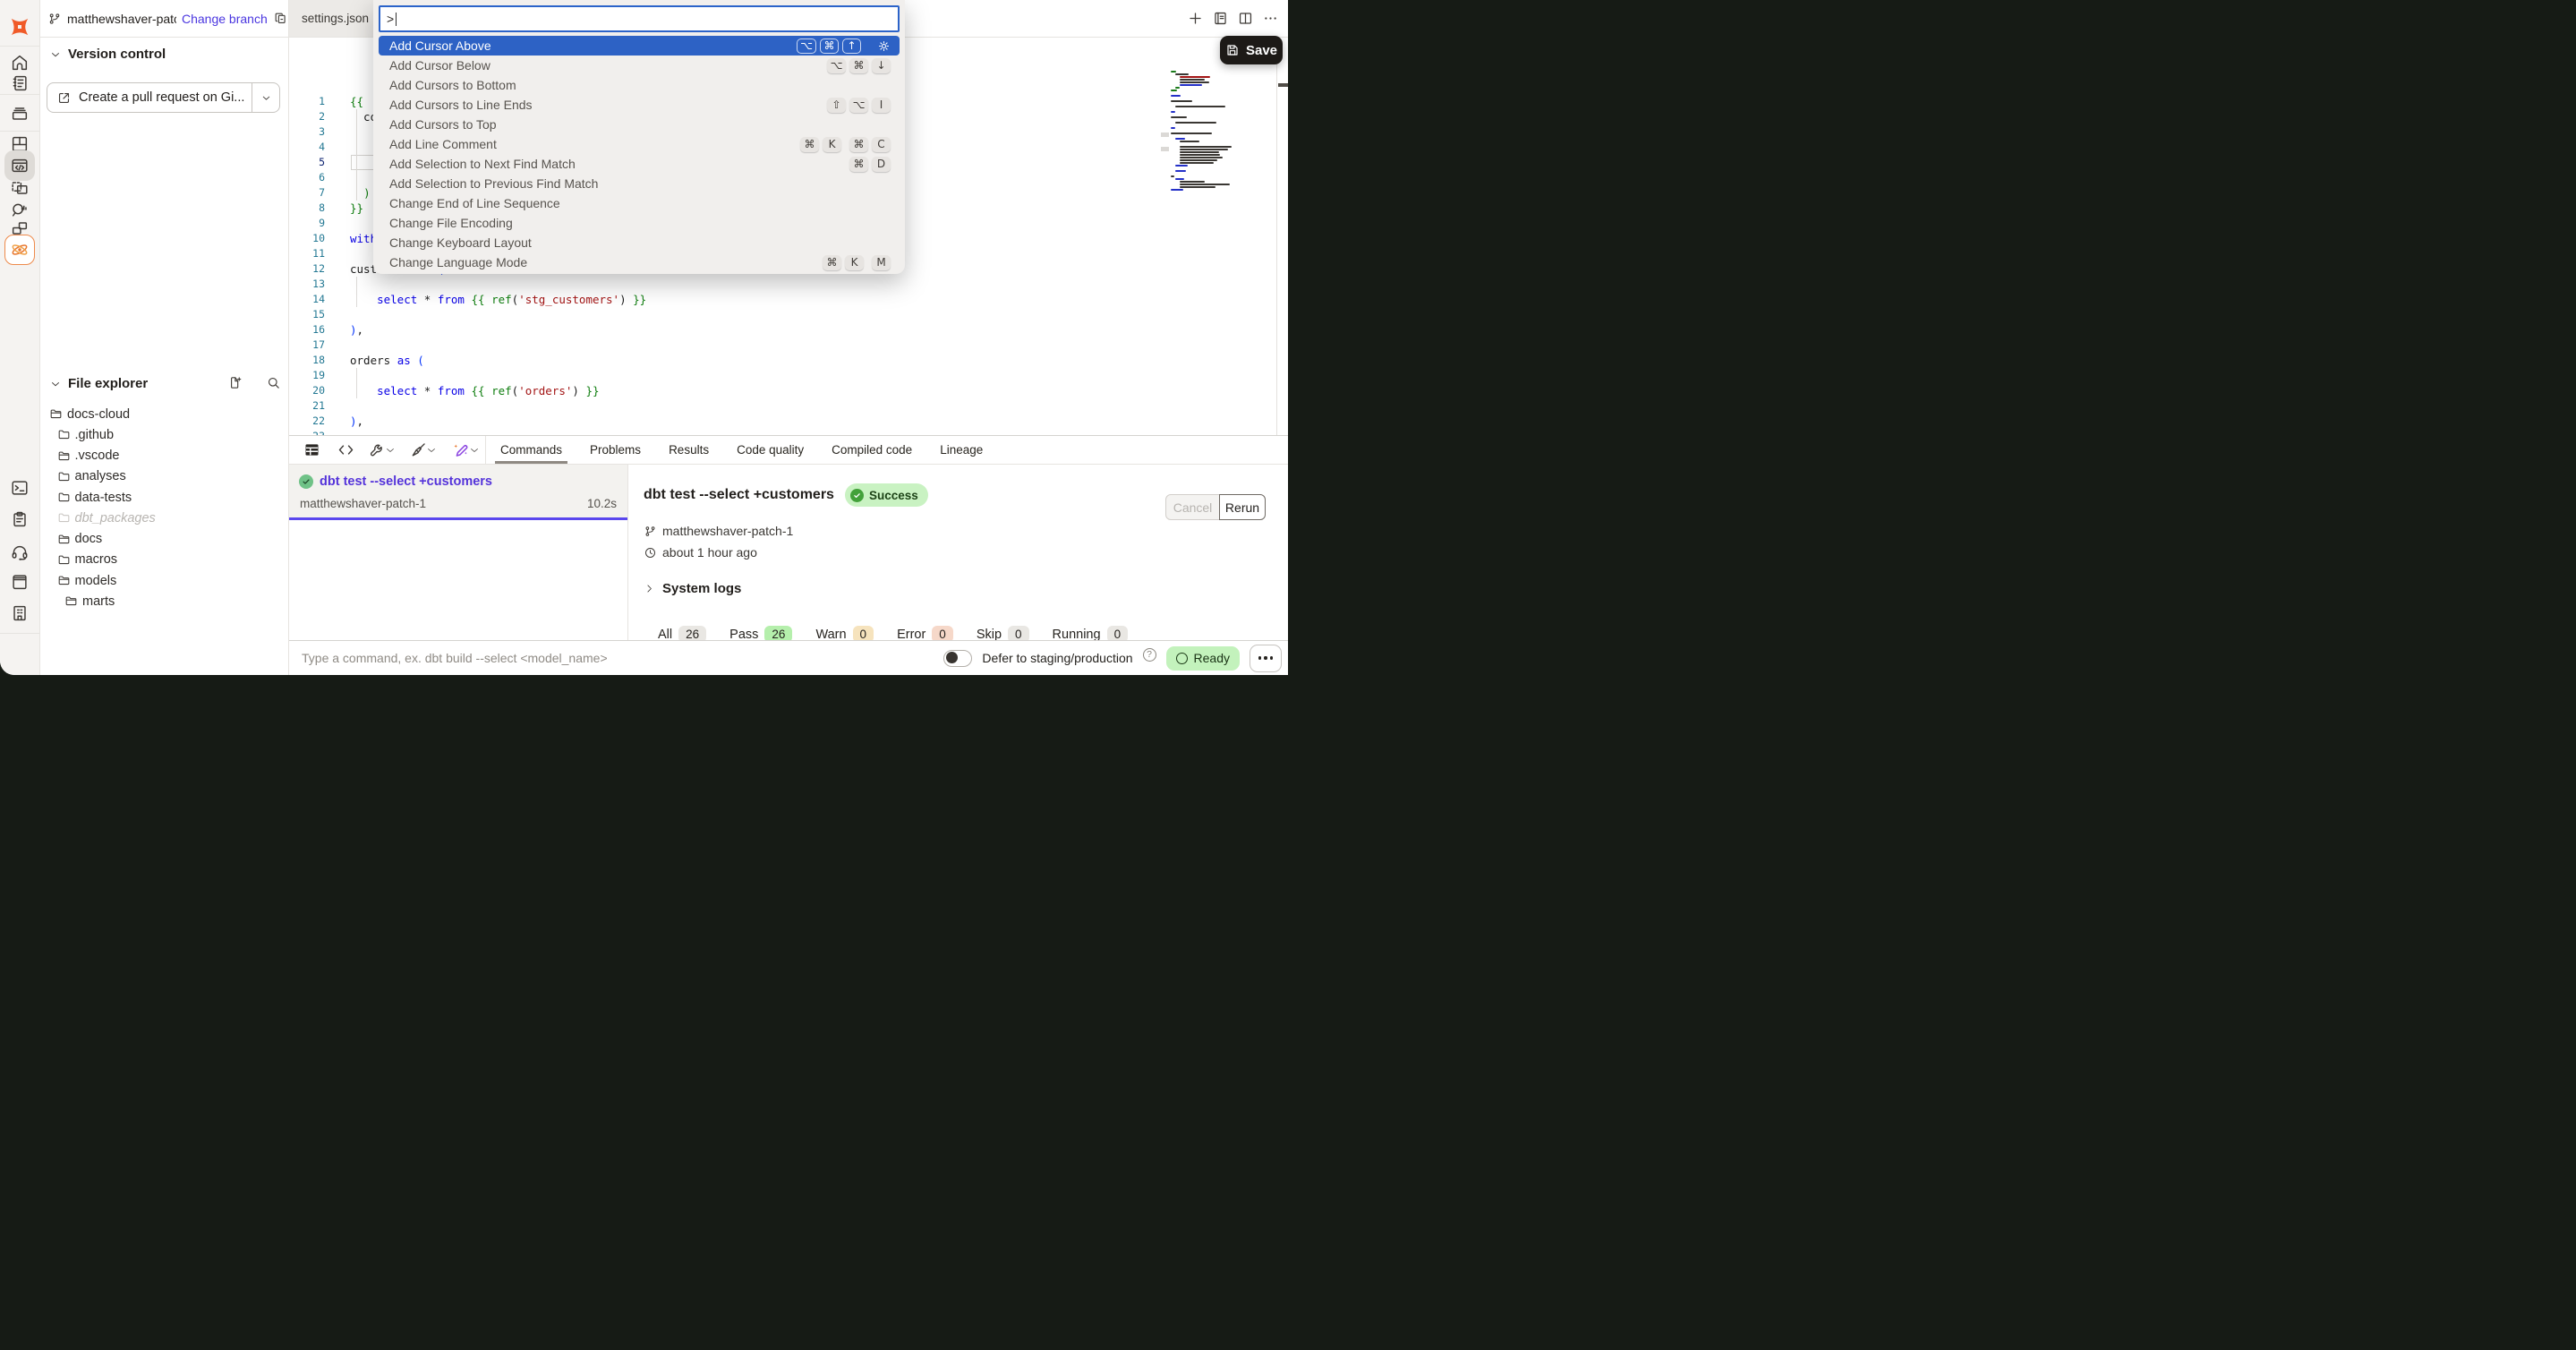 The image size is (2576, 1350). What do you see at coordinates (20, 488) in the screenshot?
I see `terminal-icon` at bounding box center [20, 488].